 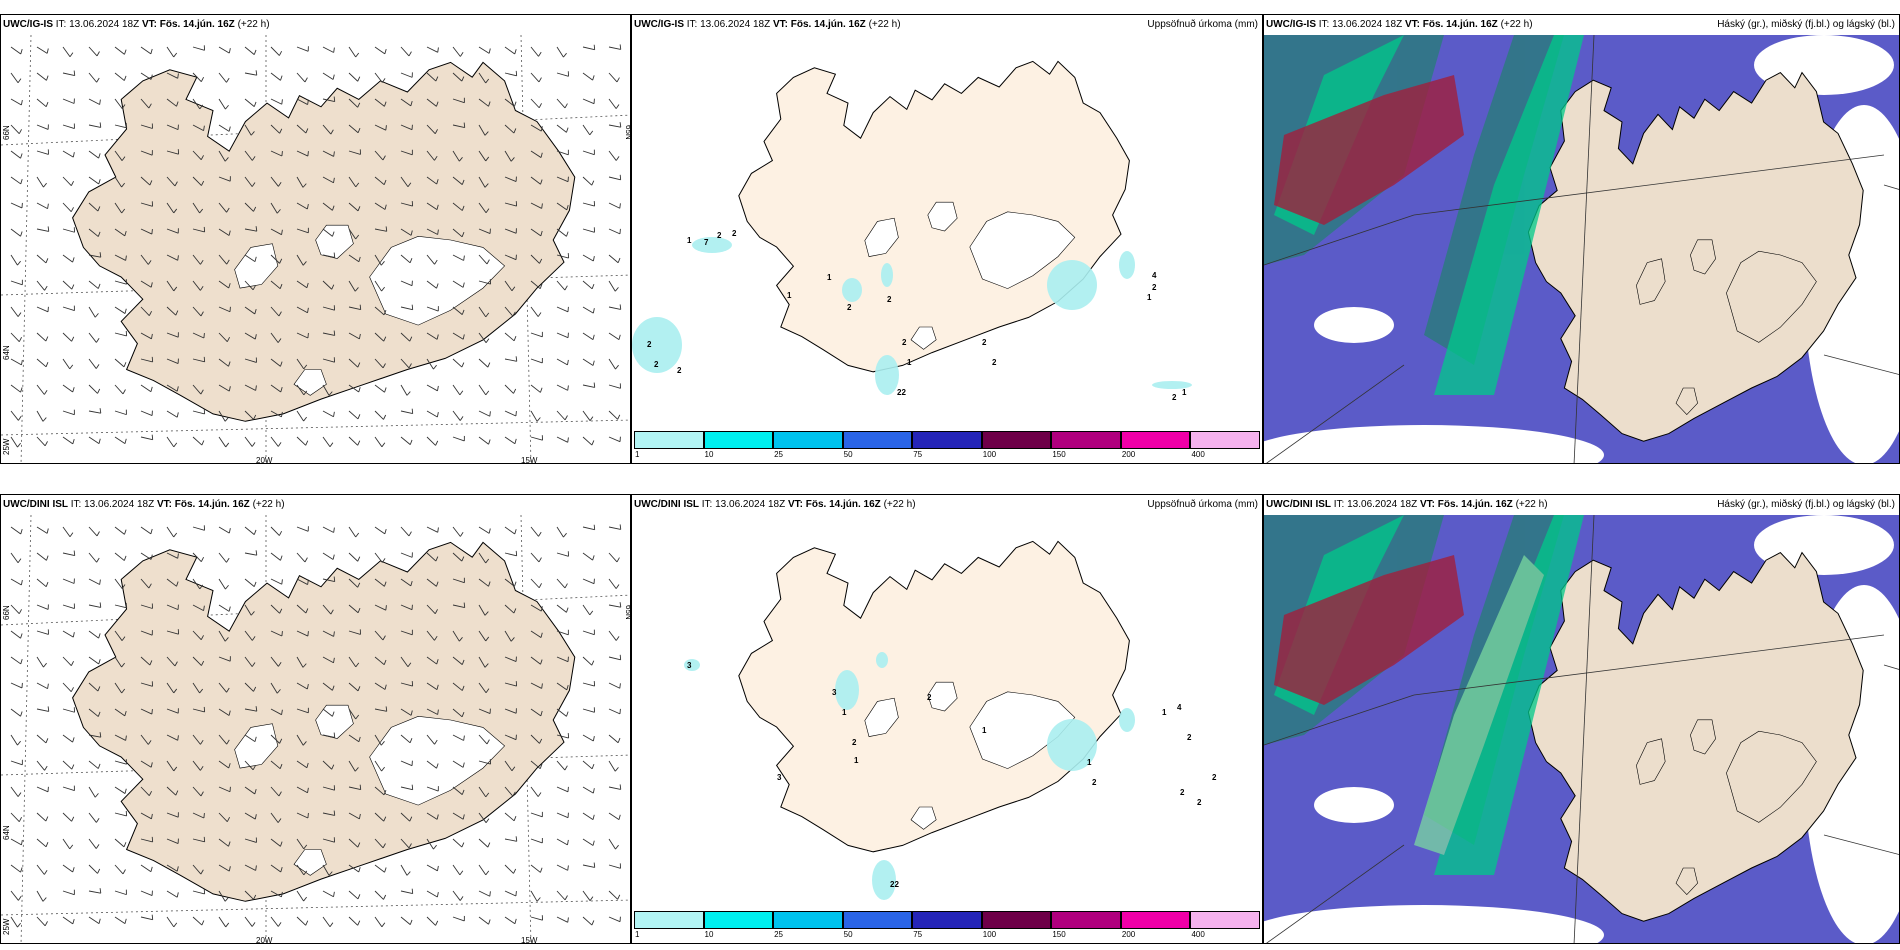 I want to click on precip-value: 2, so click(x=984, y=342).